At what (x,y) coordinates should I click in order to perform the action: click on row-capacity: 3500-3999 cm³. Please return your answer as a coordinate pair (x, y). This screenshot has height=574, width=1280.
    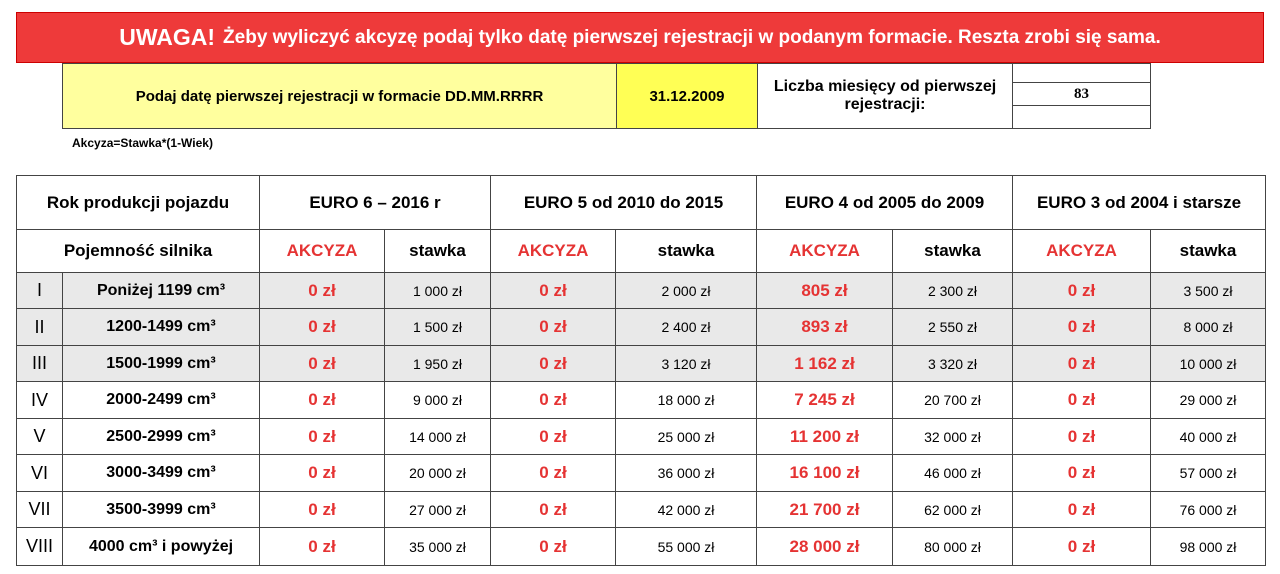
    Looking at the image, I should click on (161, 509).